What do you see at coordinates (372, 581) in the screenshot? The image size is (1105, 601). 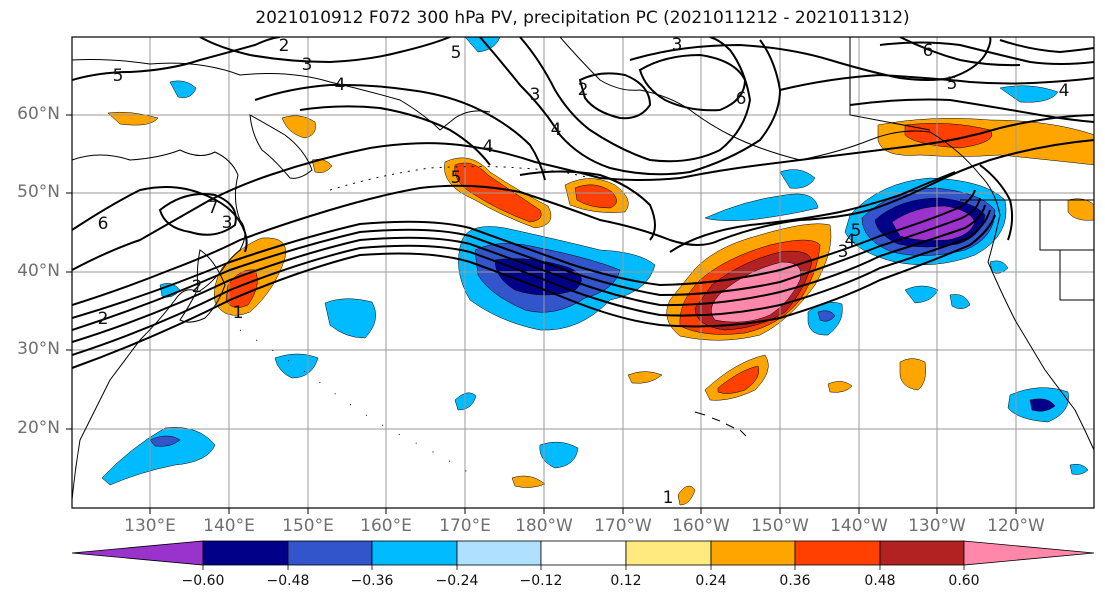 I see `colorbar-tick-label: −0.36` at bounding box center [372, 581].